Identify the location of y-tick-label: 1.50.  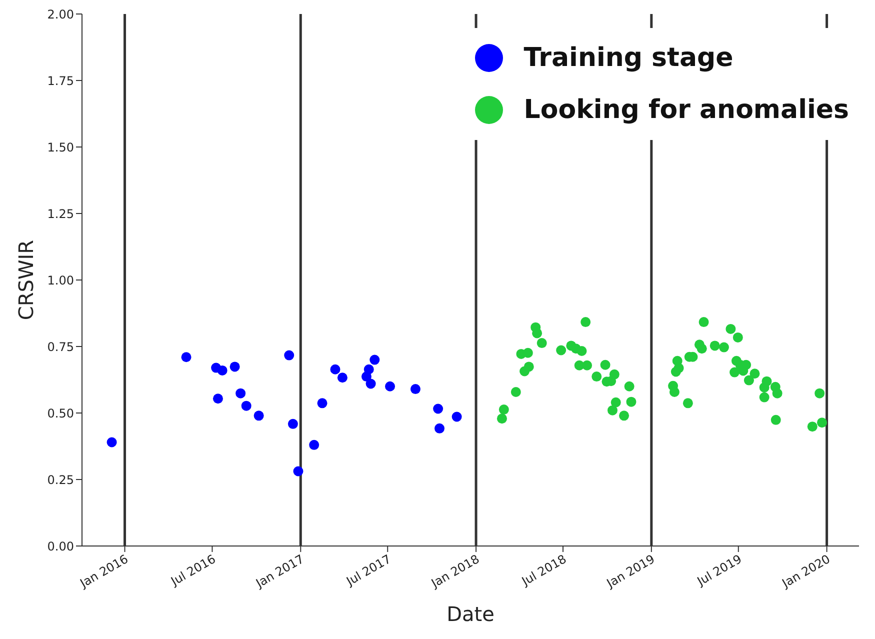
(60, 147).